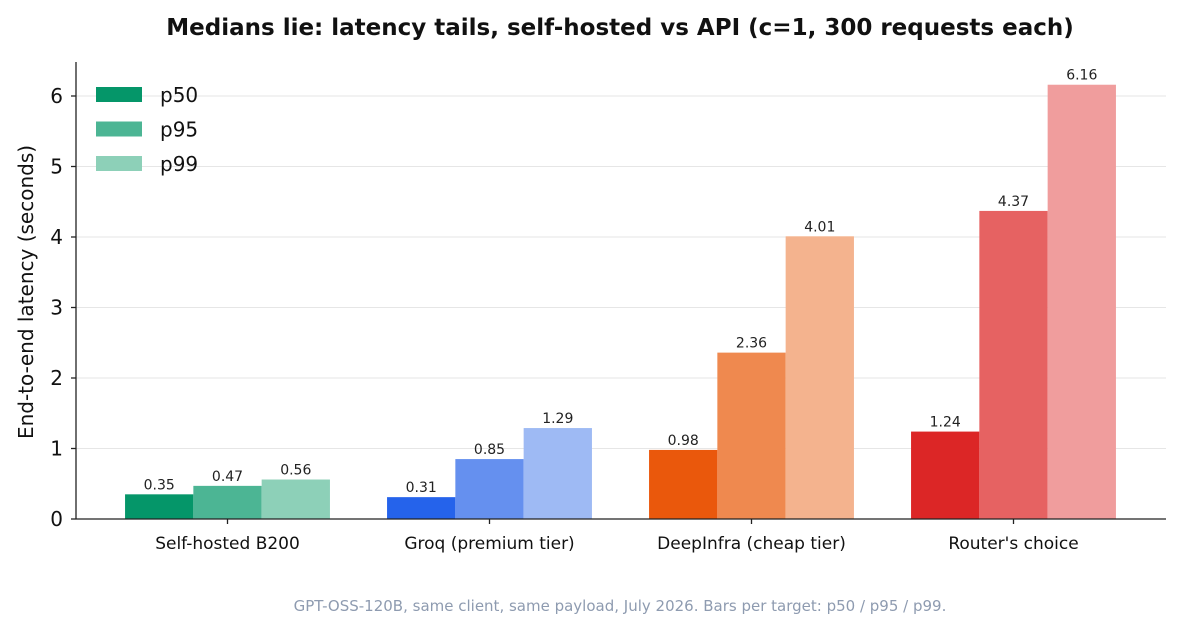 The width and height of the screenshot is (1180, 629). I want to click on x-tick-label: Groq (premium tier), so click(489, 544).